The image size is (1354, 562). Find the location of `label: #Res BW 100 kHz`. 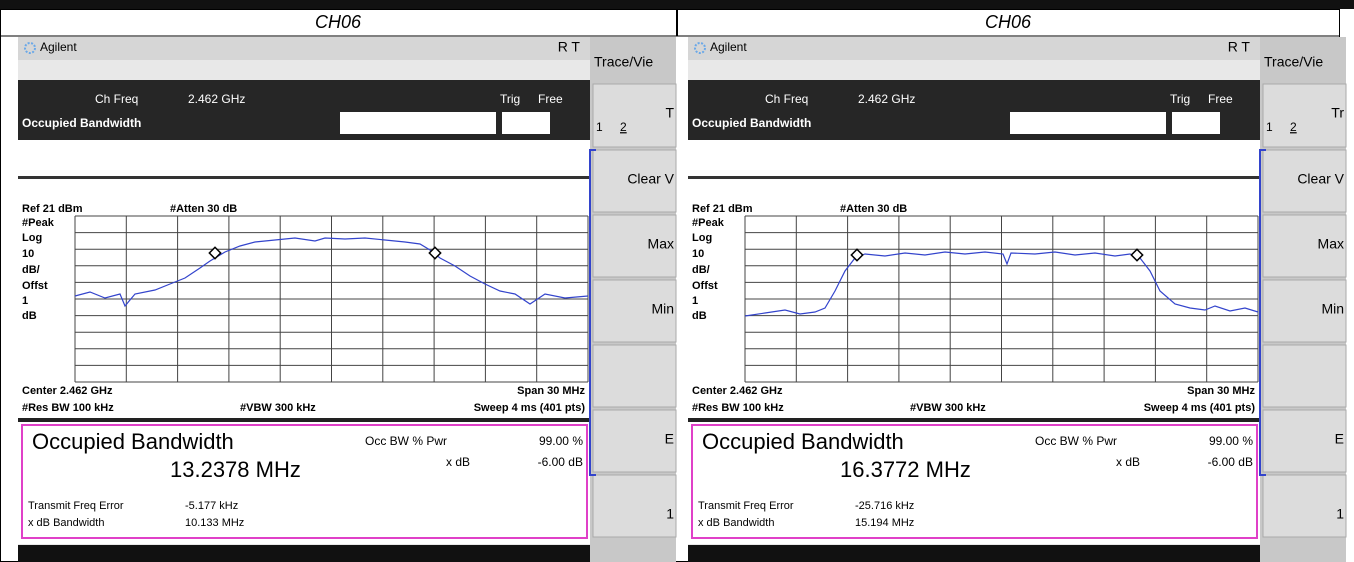

label: #Res BW 100 kHz is located at coordinates (68, 408).